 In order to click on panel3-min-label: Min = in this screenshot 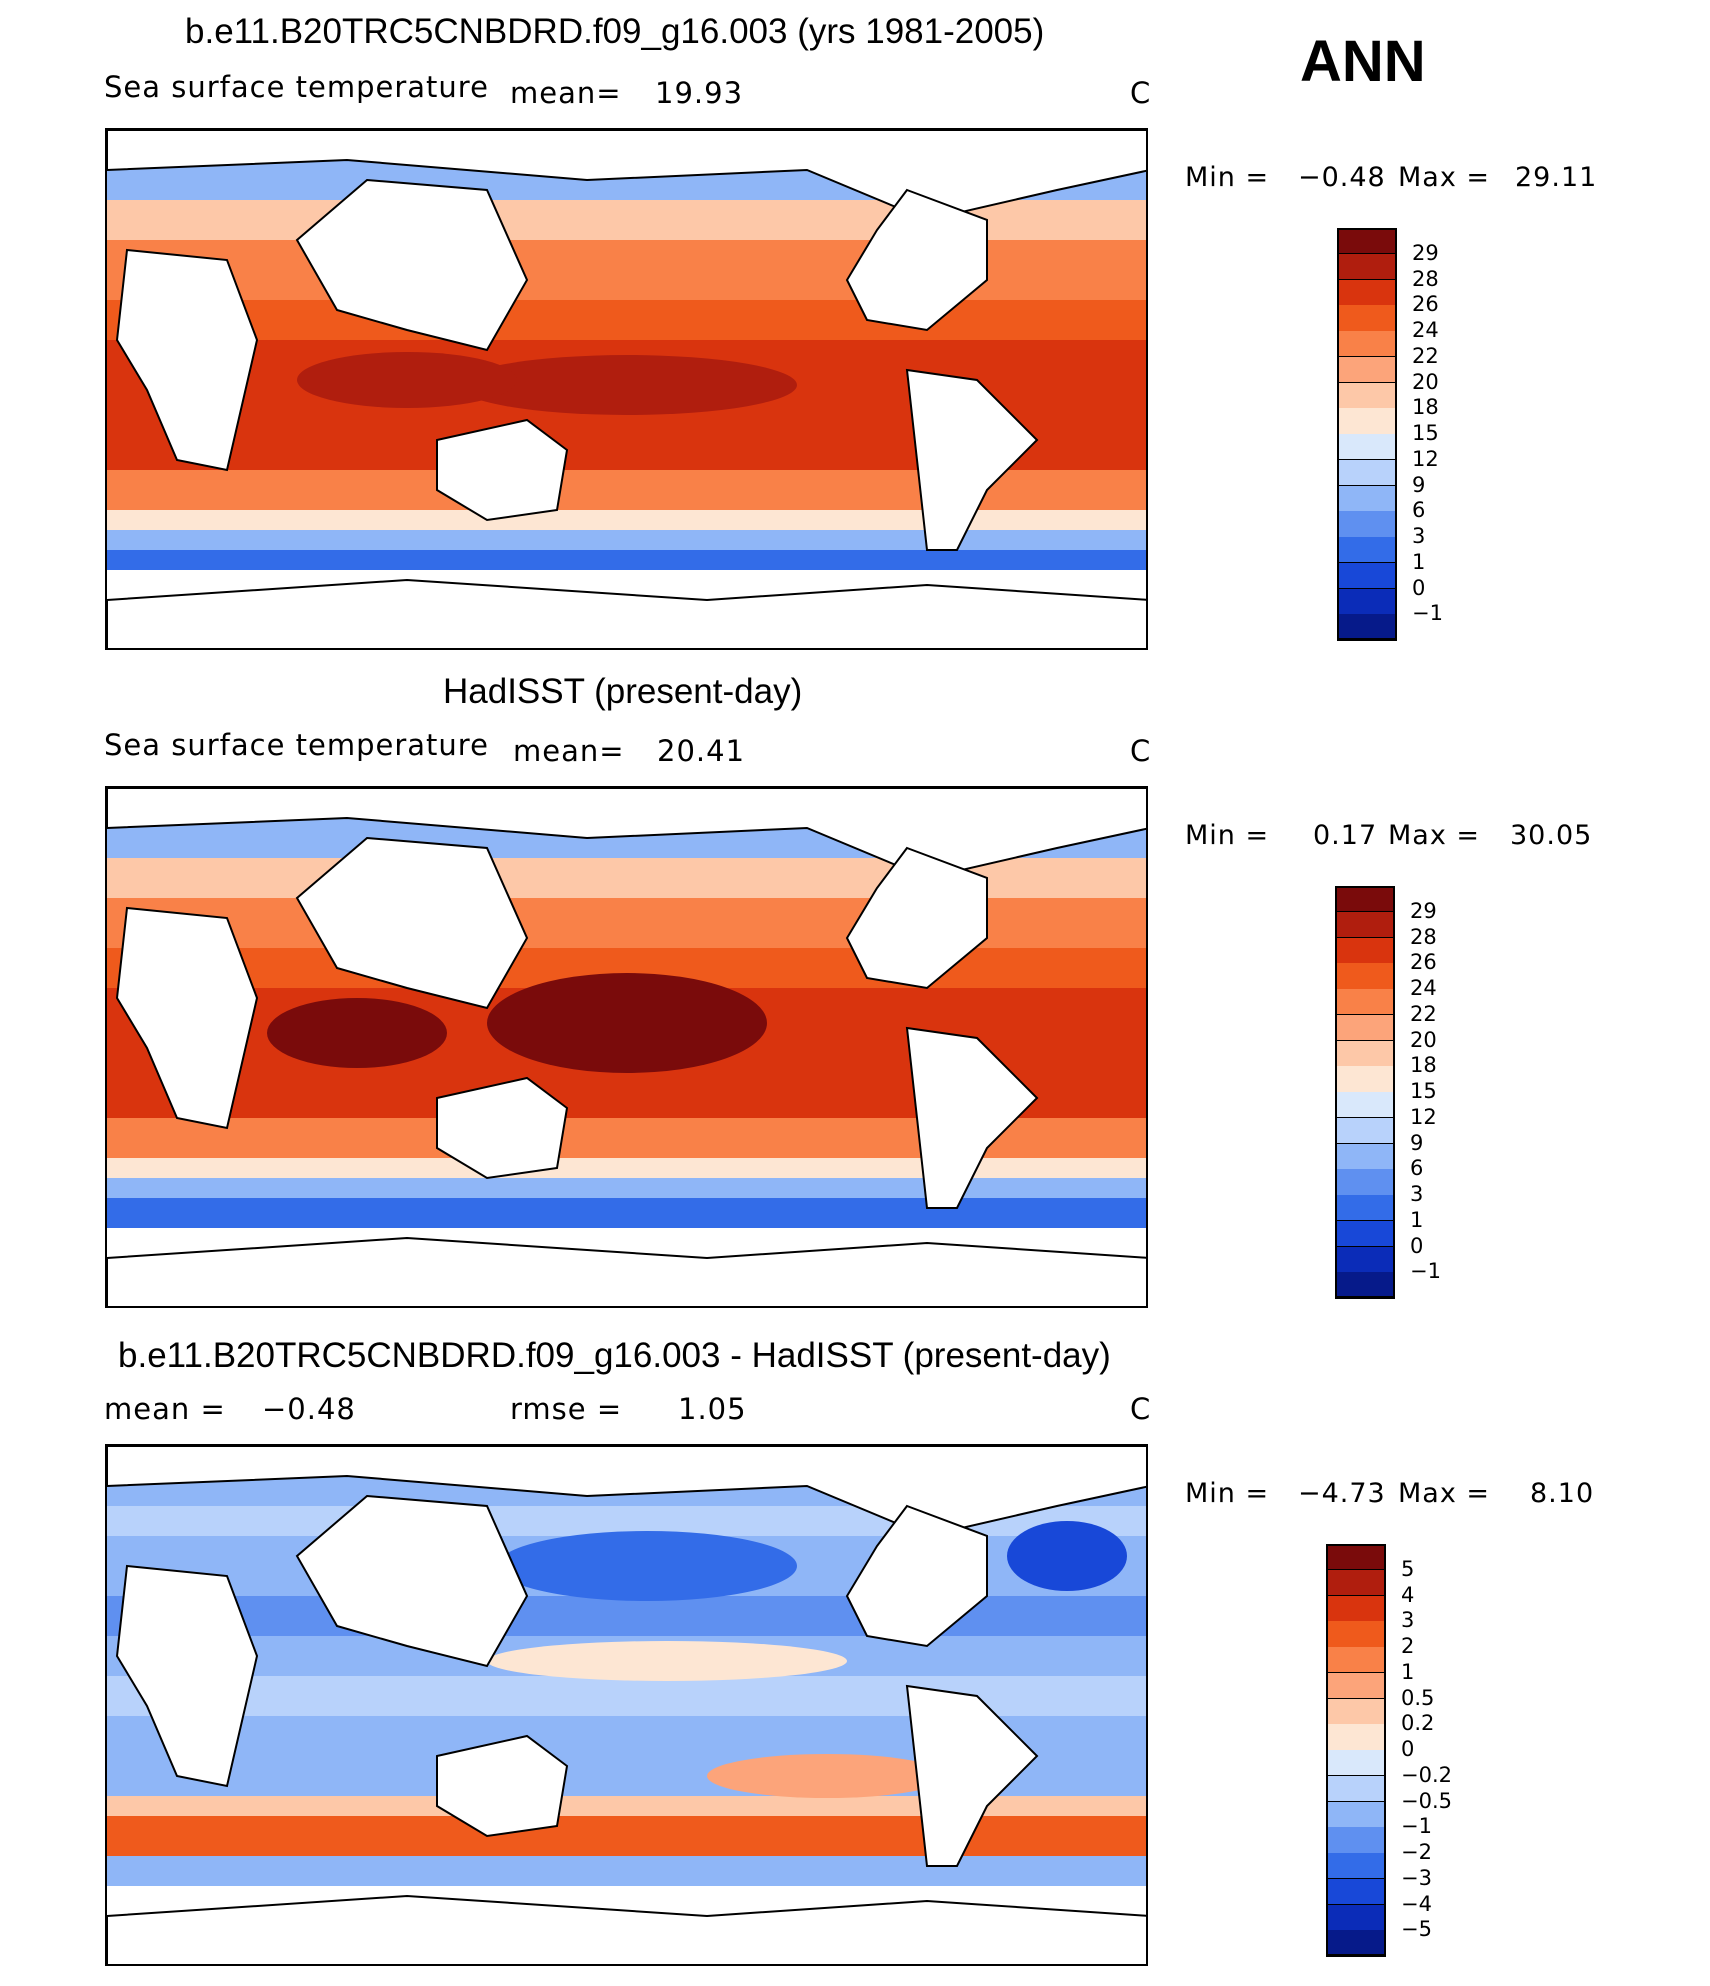, I will do `click(1227, 1493)`.